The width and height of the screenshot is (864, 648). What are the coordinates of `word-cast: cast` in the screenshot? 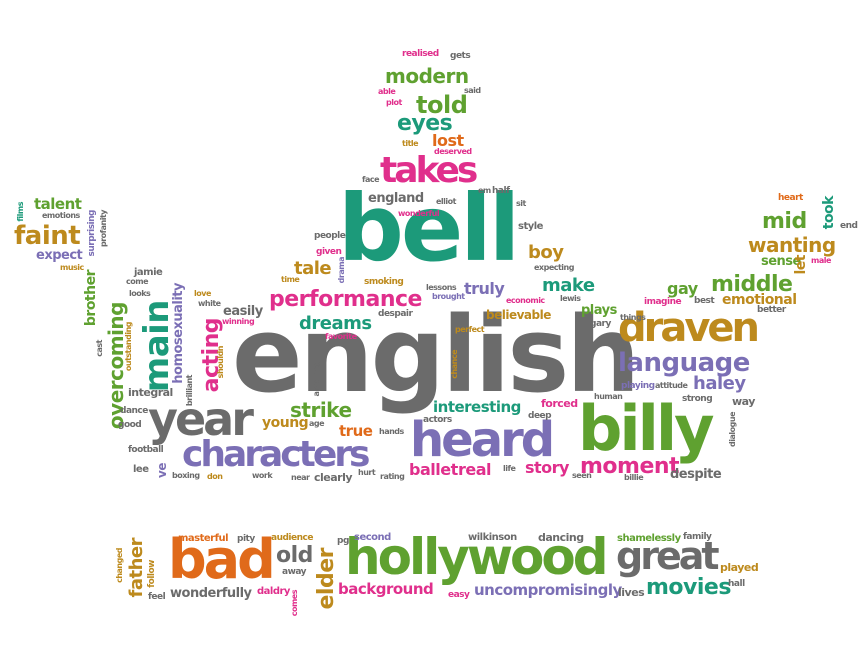 It's located at (99, 348).